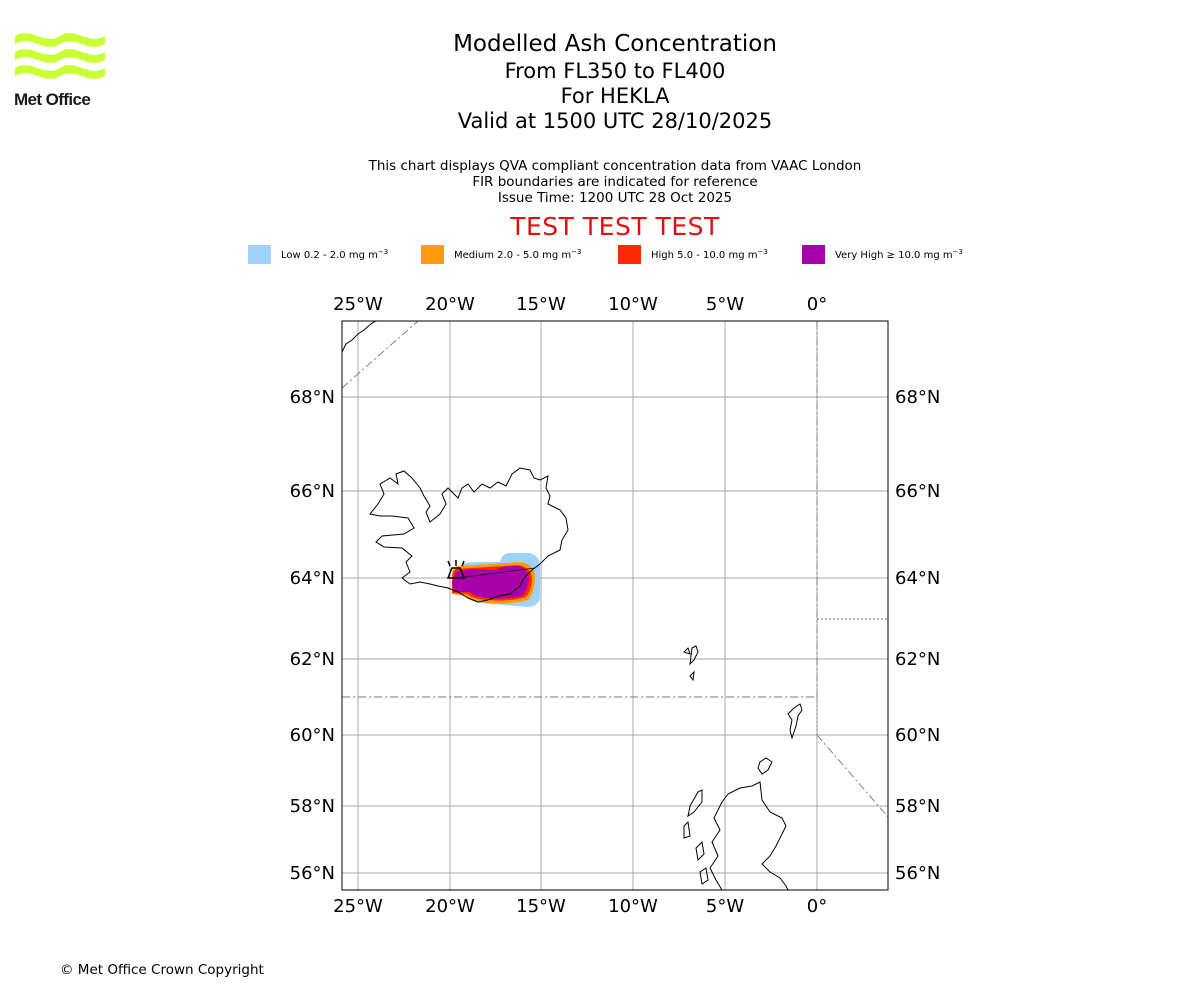  I want to click on legend-item-high: High 5.0 - 10.0 mg m−3, so click(693, 254).